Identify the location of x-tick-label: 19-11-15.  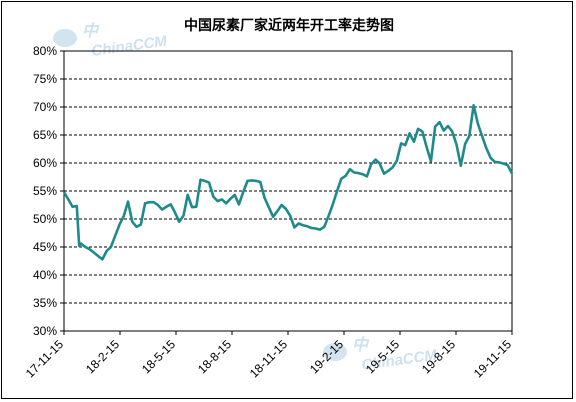
(492, 358).